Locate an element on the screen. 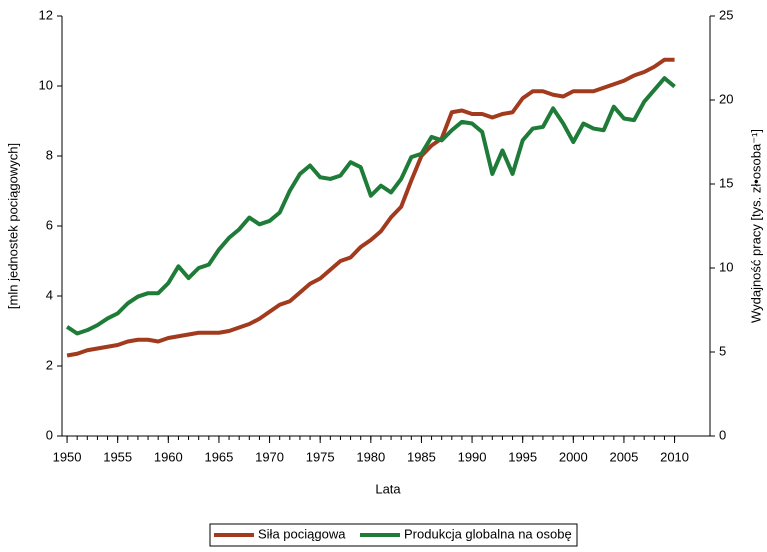  y-axis-label: [mln jednostek pociągowych] is located at coordinates (12, 226).